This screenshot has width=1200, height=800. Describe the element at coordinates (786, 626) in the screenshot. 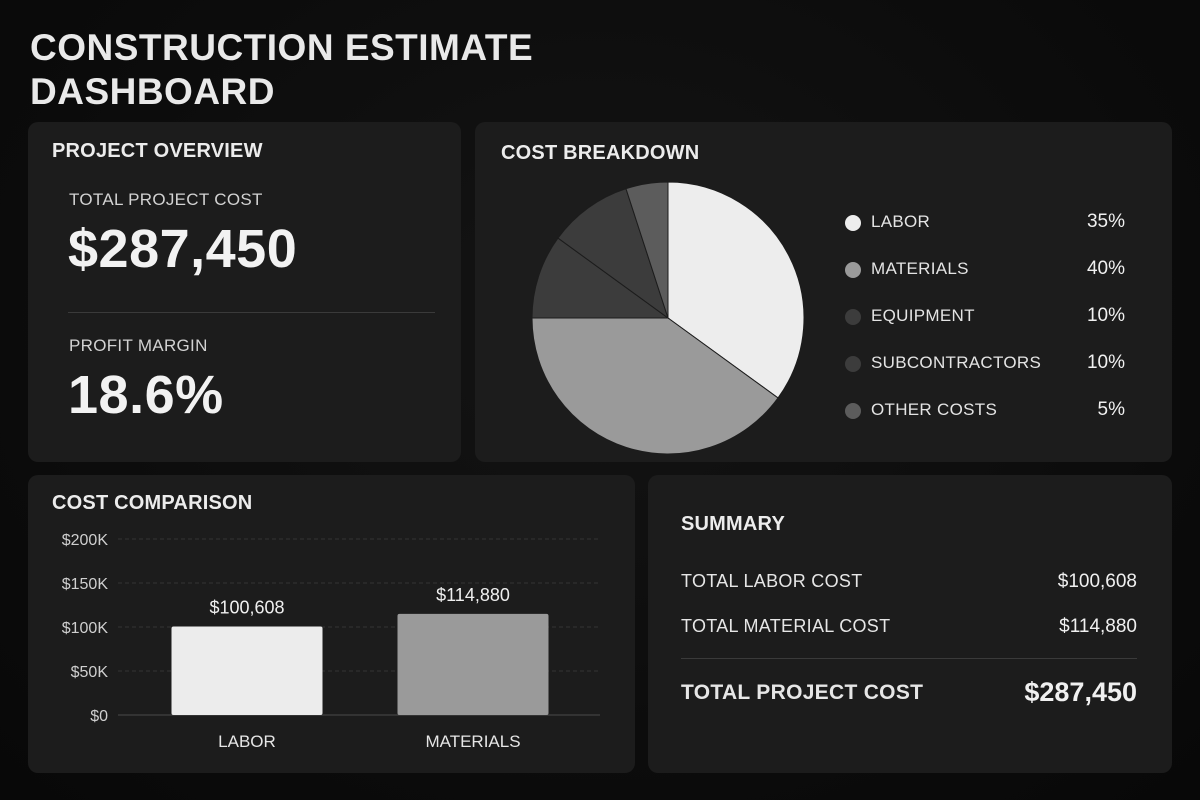

I see `summary-row-label: TOTAL MATERIAL COST` at that location.